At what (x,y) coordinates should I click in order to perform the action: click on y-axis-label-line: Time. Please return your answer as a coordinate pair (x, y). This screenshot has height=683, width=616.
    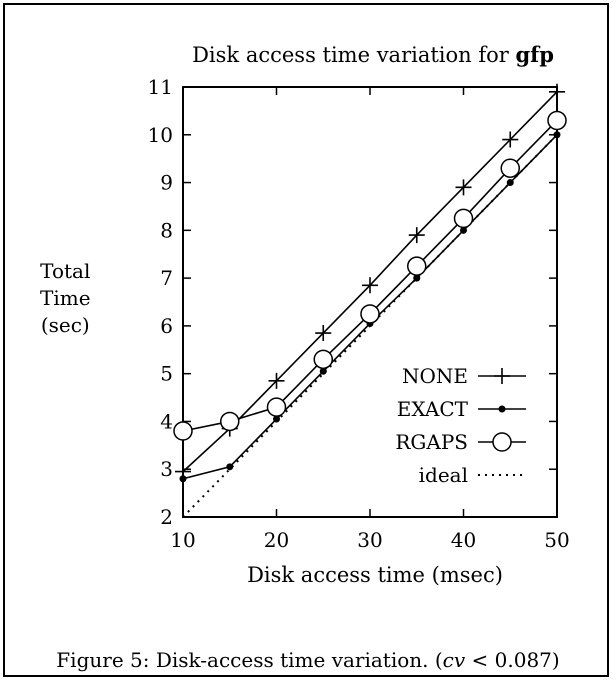
    Looking at the image, I should click on (65, 298).